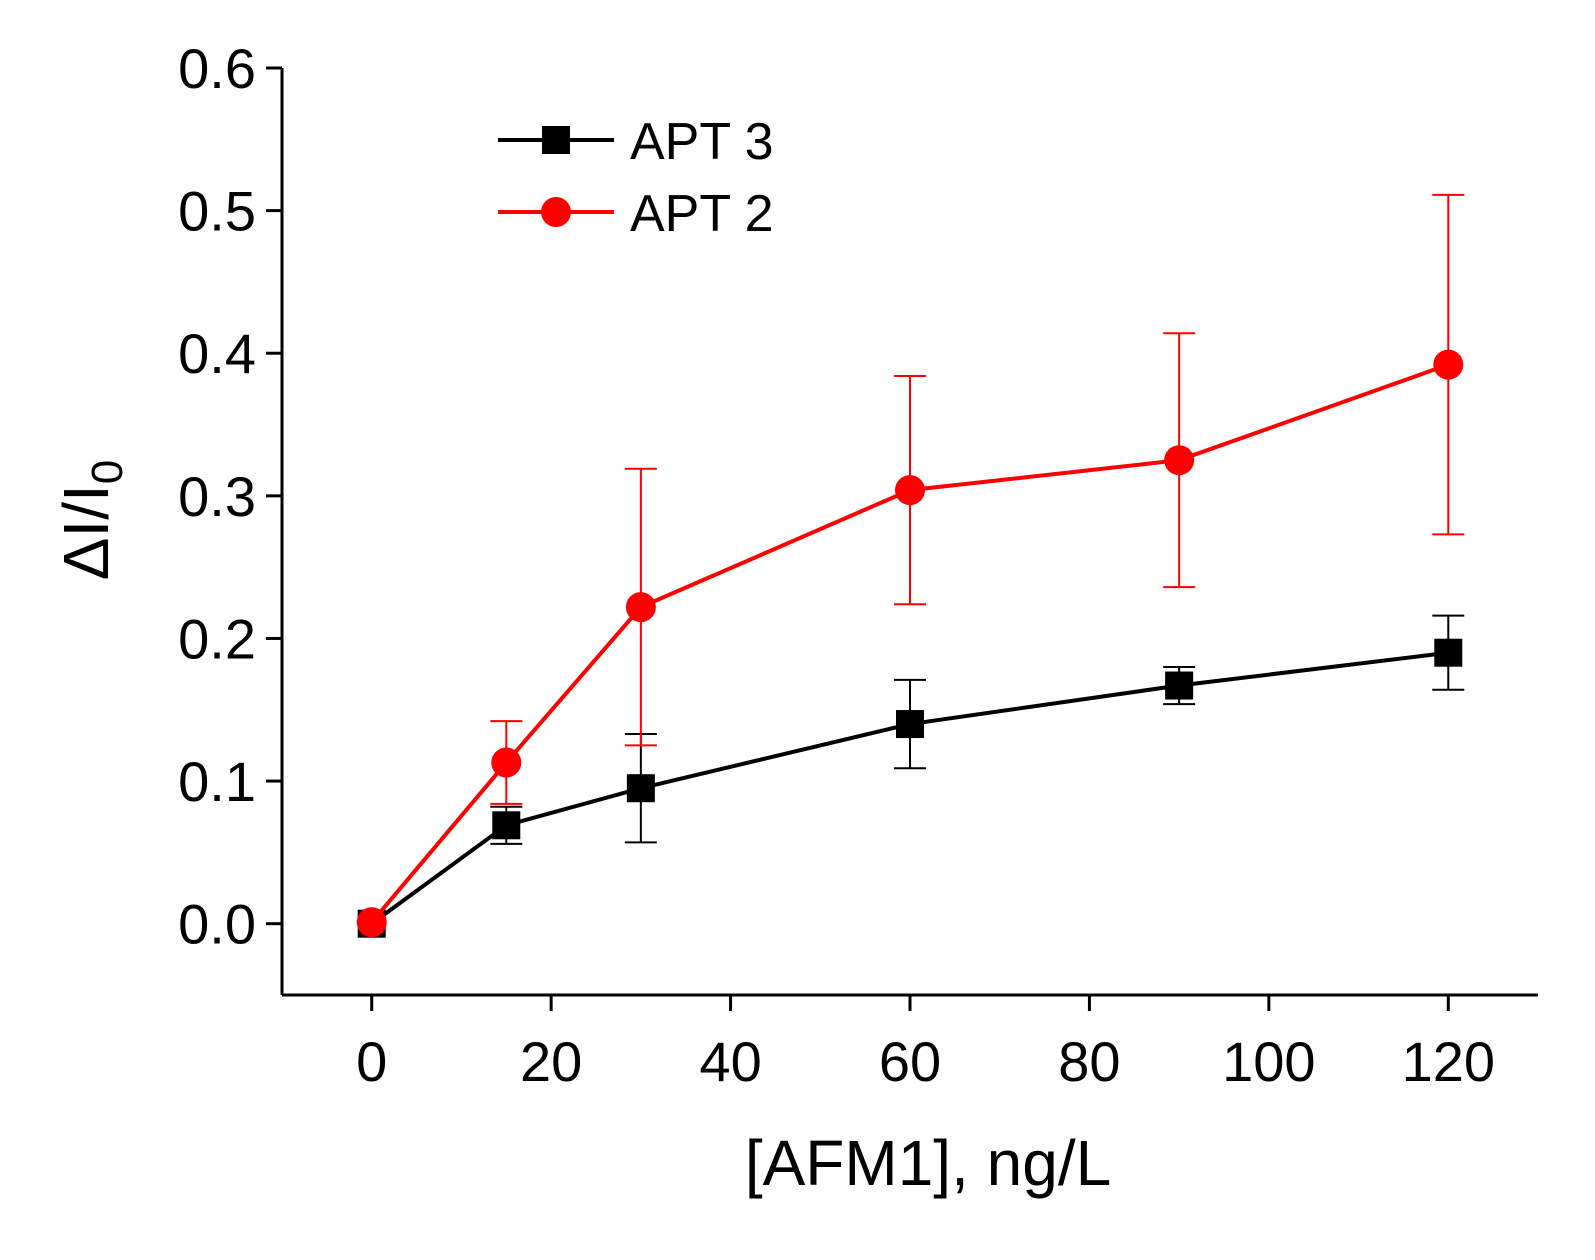 This screenshot has height=1260, width=1595. Describe the element at coordinates (217, 924) in the screenshot. I see `y-tick-label: 0.0` at that location.